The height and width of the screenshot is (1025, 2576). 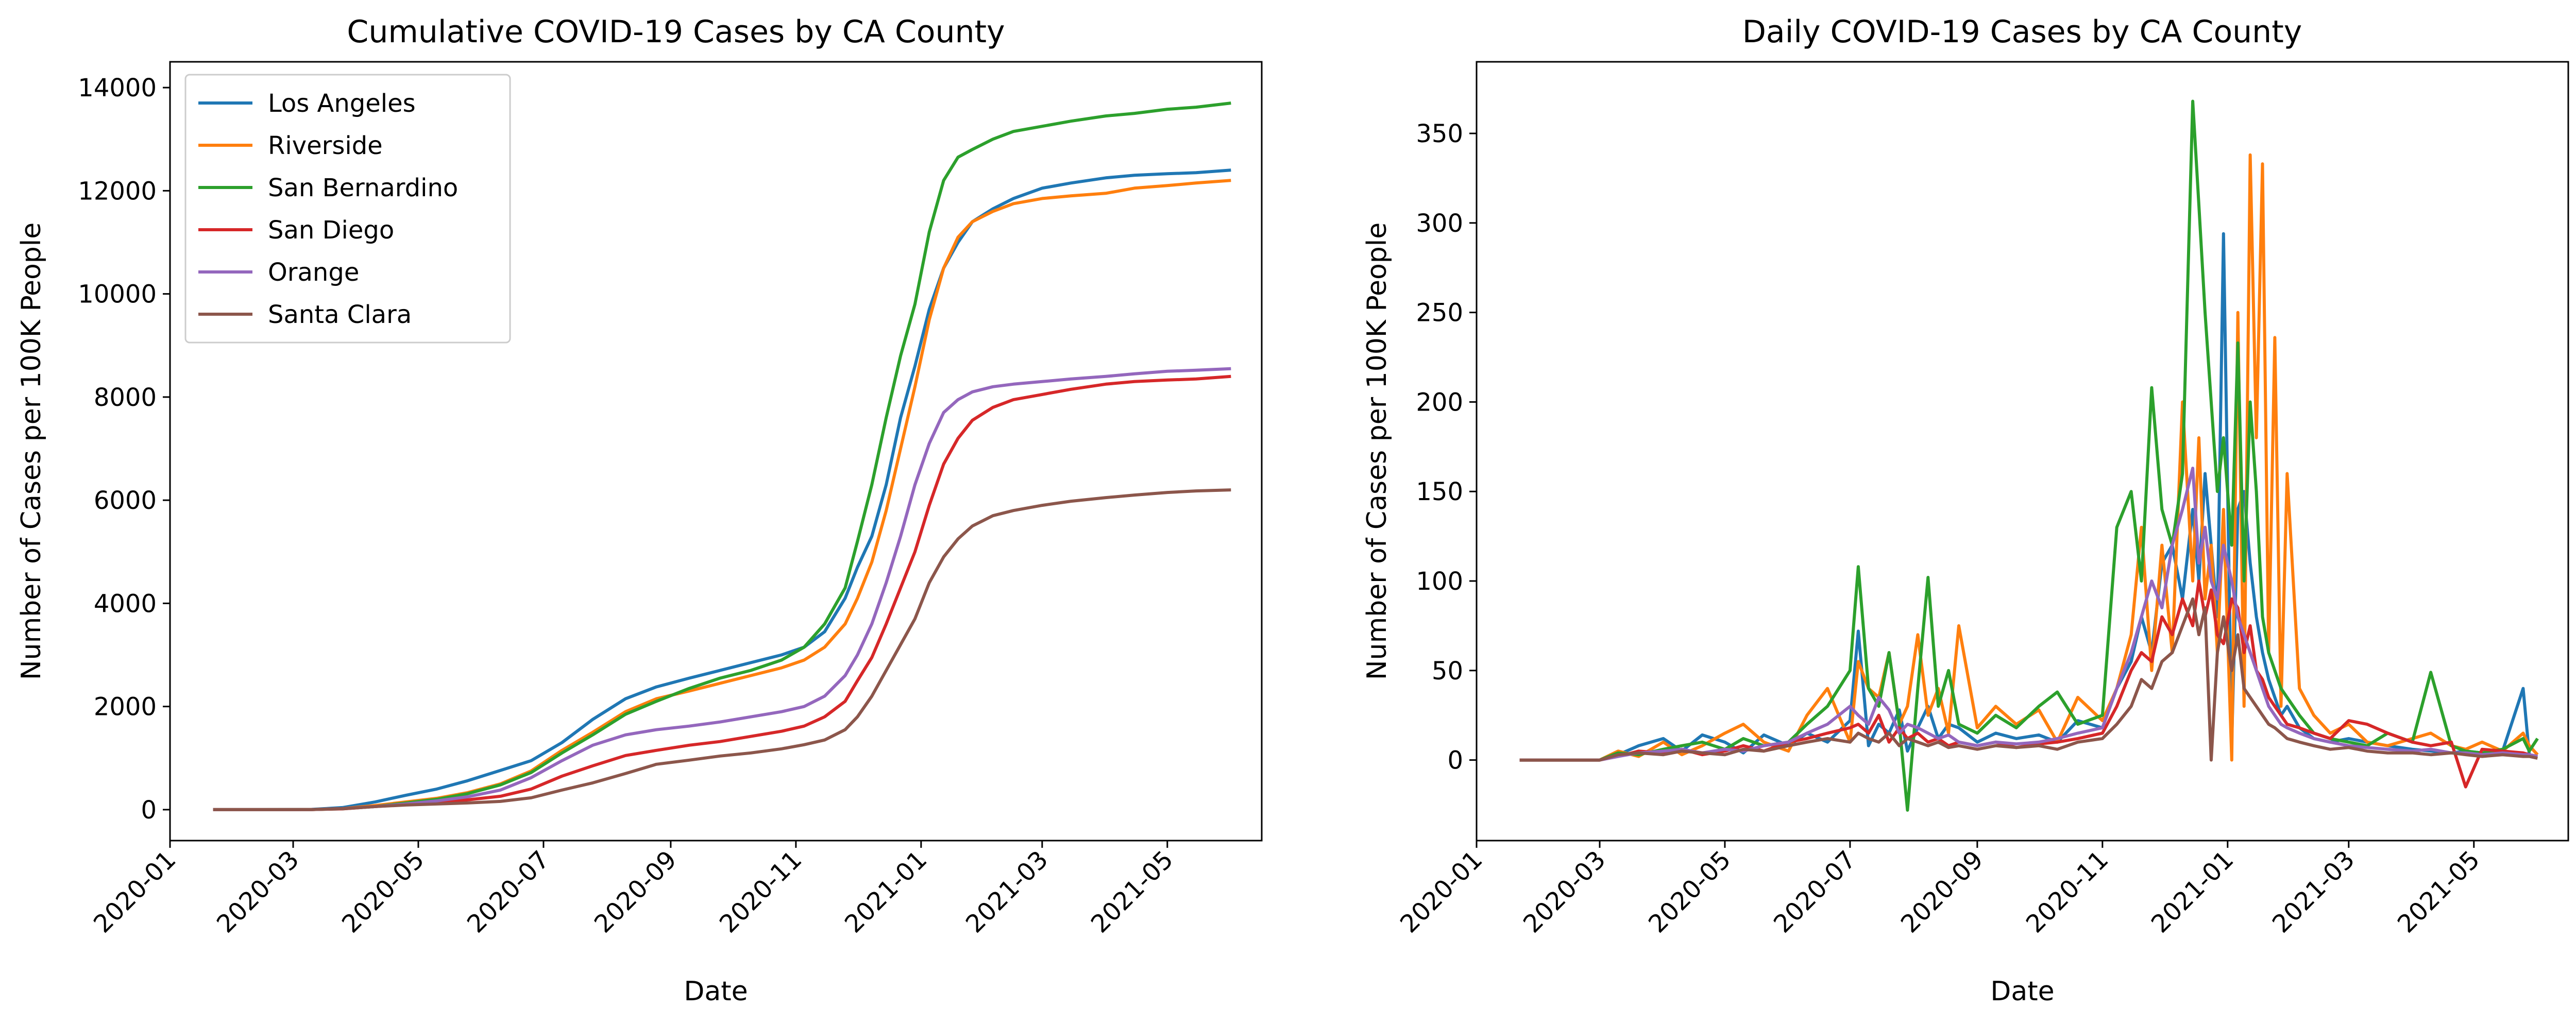 I want to click on y-tick-label: 2000, so click(x=125, y=707).